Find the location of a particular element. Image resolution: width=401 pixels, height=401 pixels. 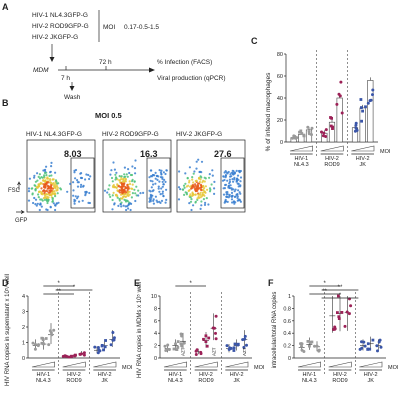

chartE-group-label: HIV-2 is located at coordinates (237, 375).